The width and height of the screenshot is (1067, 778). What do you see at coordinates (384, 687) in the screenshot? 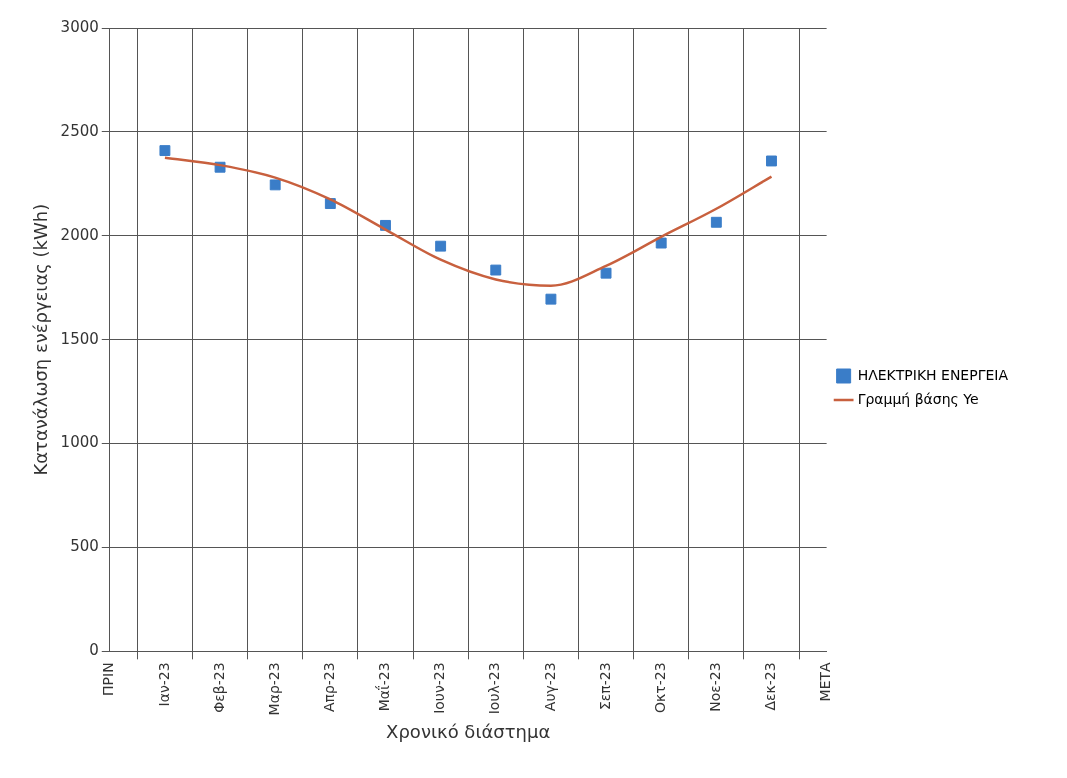
I see `x-tick-label: Μαΐ-23` at bounding box center [384, 687].